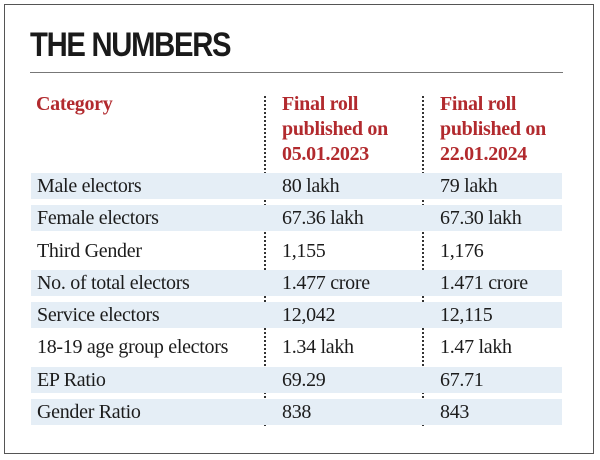 This screenshot has width=600, height=460. I want to click on row-category: 18-19 age group electors, so click(133, 347).